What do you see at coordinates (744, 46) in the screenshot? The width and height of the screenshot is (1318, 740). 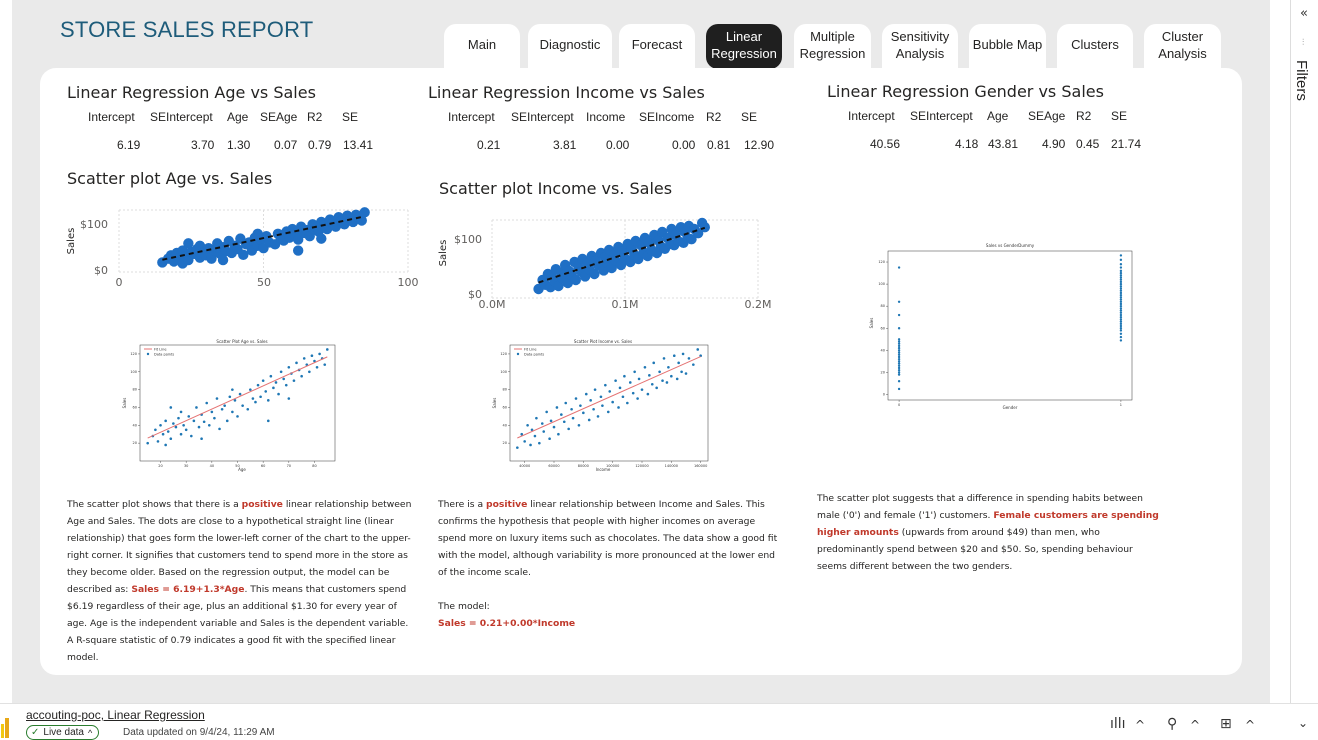 I see `tab-linear-regression: Linear Regression` at bounding box center [744, 46].